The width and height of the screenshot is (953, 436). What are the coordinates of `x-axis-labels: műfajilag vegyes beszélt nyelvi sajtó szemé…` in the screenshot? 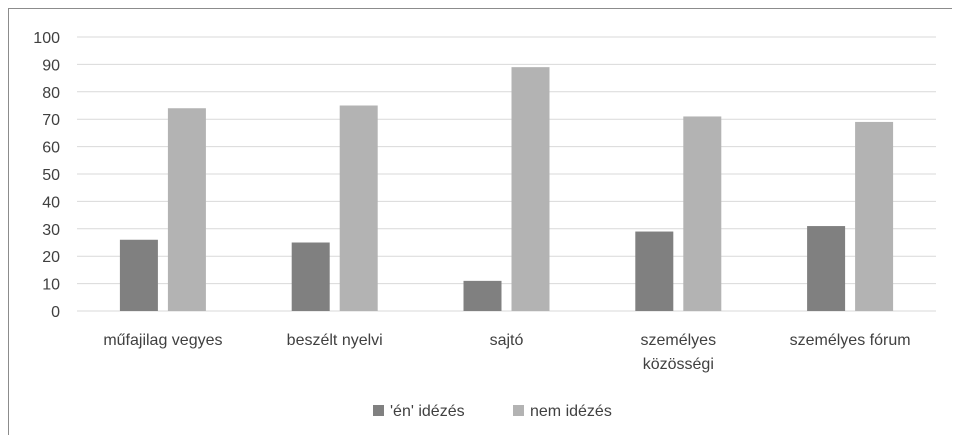 It's located at (506, 352).